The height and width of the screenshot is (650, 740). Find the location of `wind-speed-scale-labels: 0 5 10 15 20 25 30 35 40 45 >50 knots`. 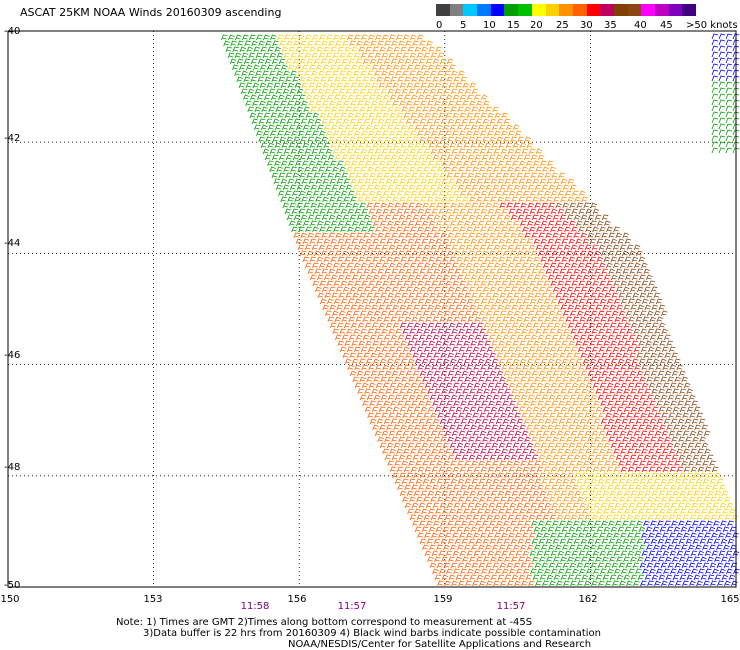

wind-speed-scale-labels: 0 5 10 15 20 25 30 35 40 45 >50 knots is located at coordinates (586, 26).